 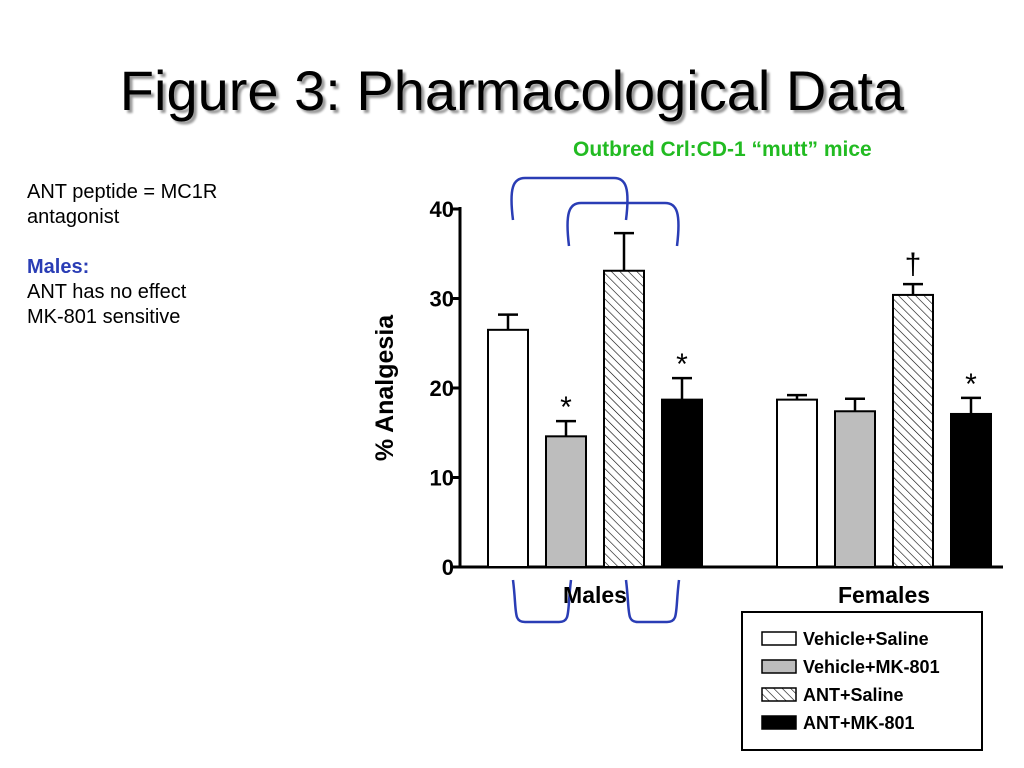 What do you see at coordinates (508, 448) in the screenshot?
I see `bar-vehicle-saline-males` at bounding box center [508, 448].